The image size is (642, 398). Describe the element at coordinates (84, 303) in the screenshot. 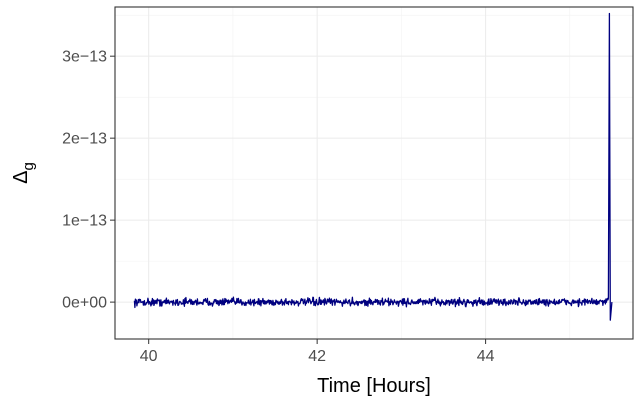

I see `y-tick-label: 0e+00` at that location.